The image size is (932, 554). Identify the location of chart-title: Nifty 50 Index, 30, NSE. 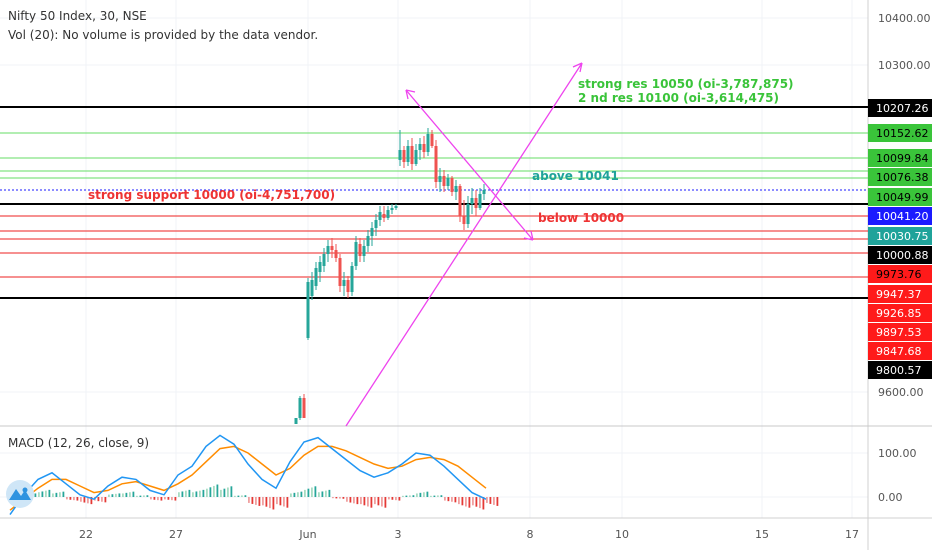
(77, 16).